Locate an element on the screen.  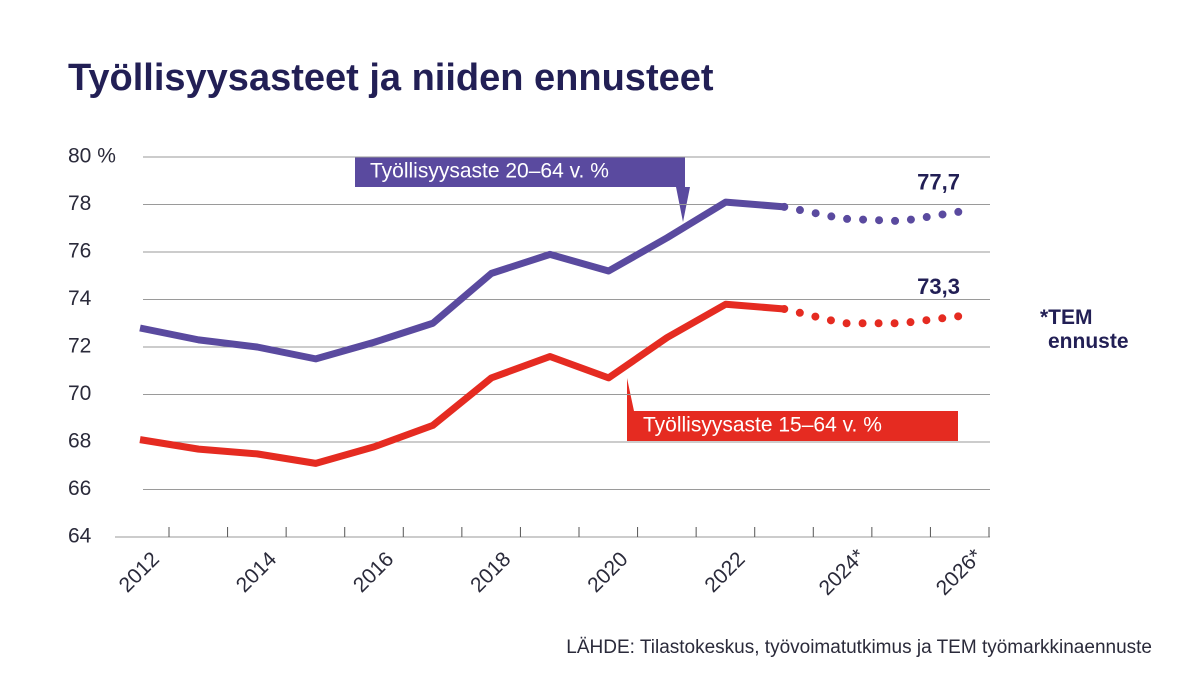
y-tick-label: 70 is located at coordinates (79, 393).